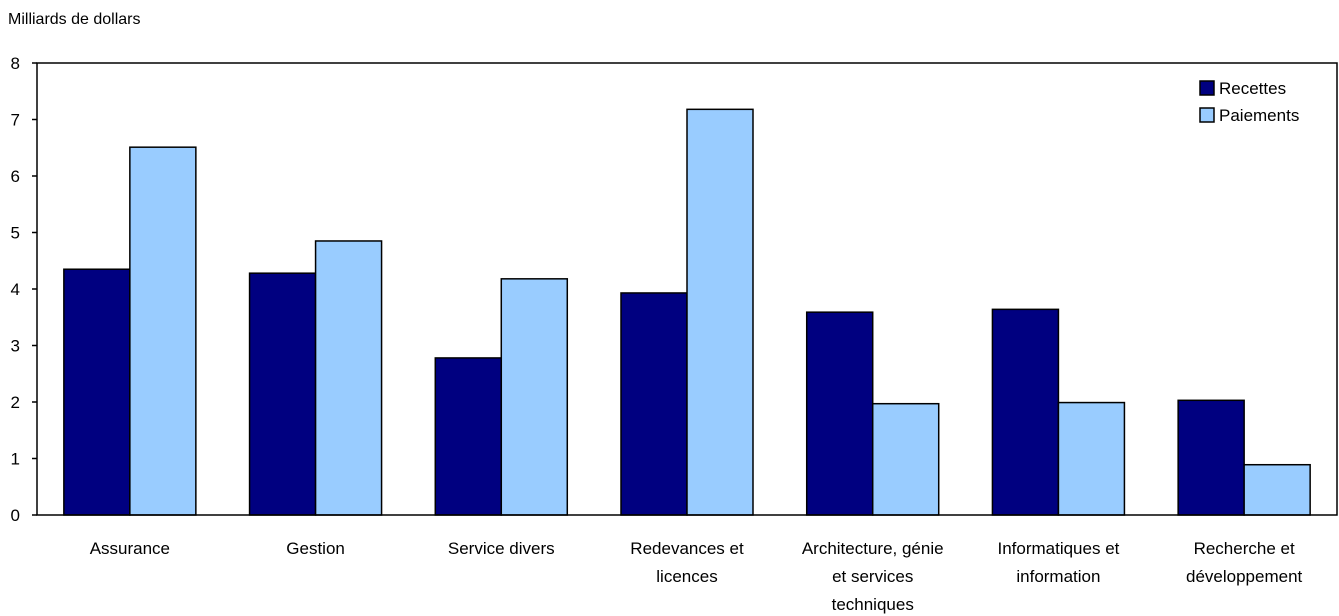 This screenshot has height=616, width=1339. I want to click on legend-label-recettes: Recettes, so click(1252, 88).